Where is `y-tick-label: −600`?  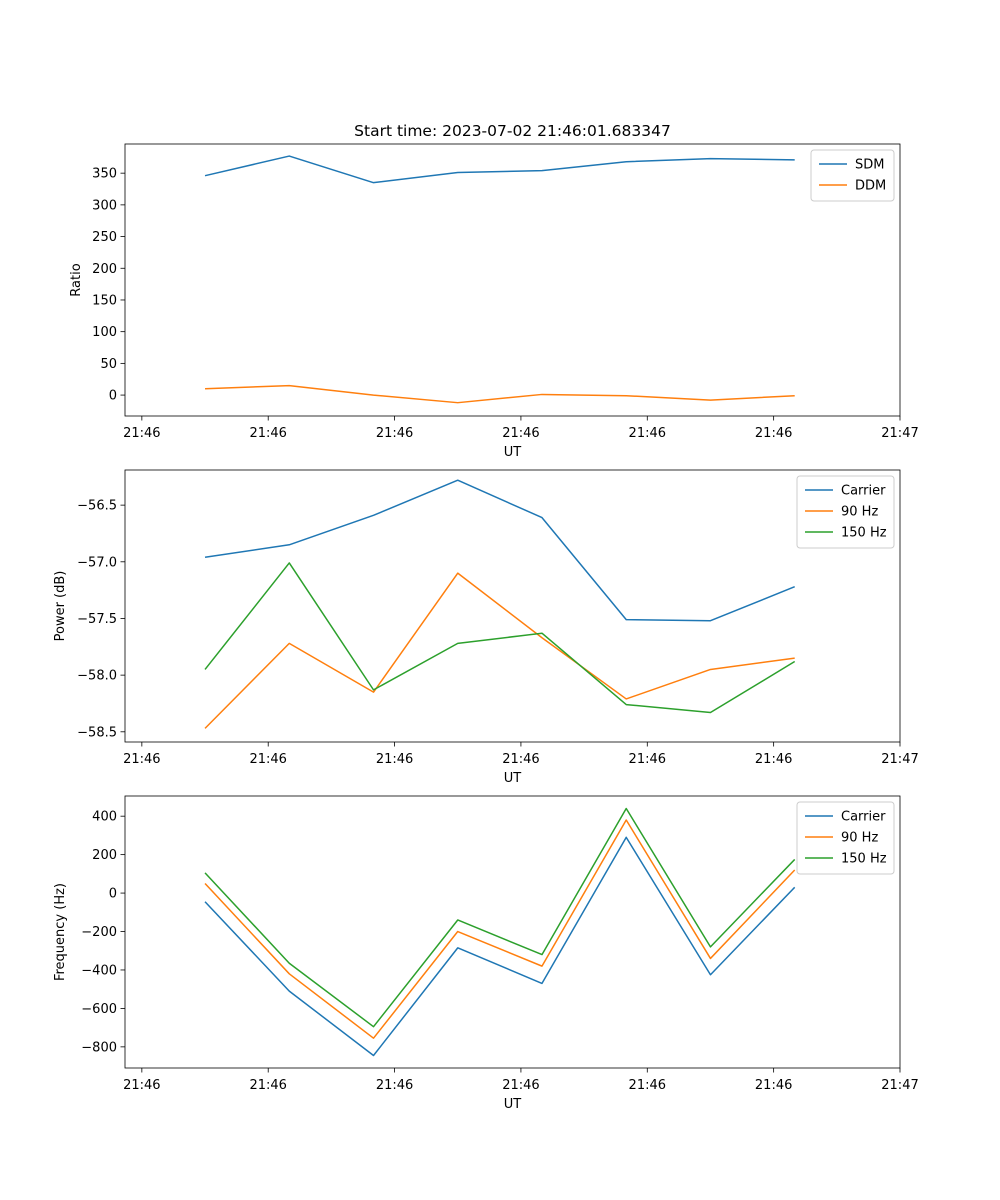 y-tick-label: −600 is located at coordinates (99, 1009).